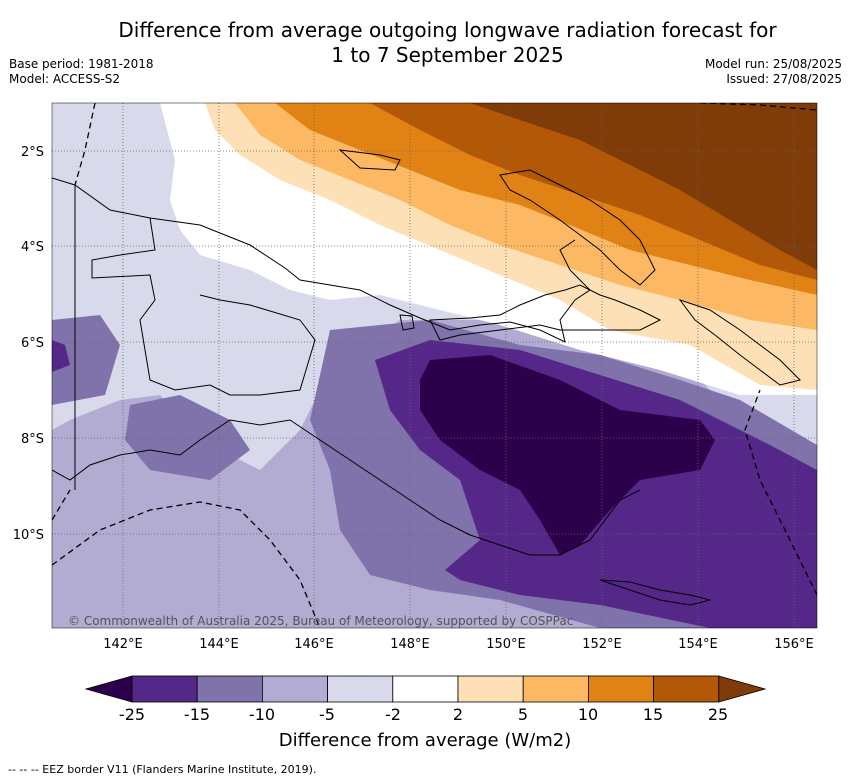  Describe the element at coordinates (186, 564) in the screenshot. I see `eez-south` at that location.